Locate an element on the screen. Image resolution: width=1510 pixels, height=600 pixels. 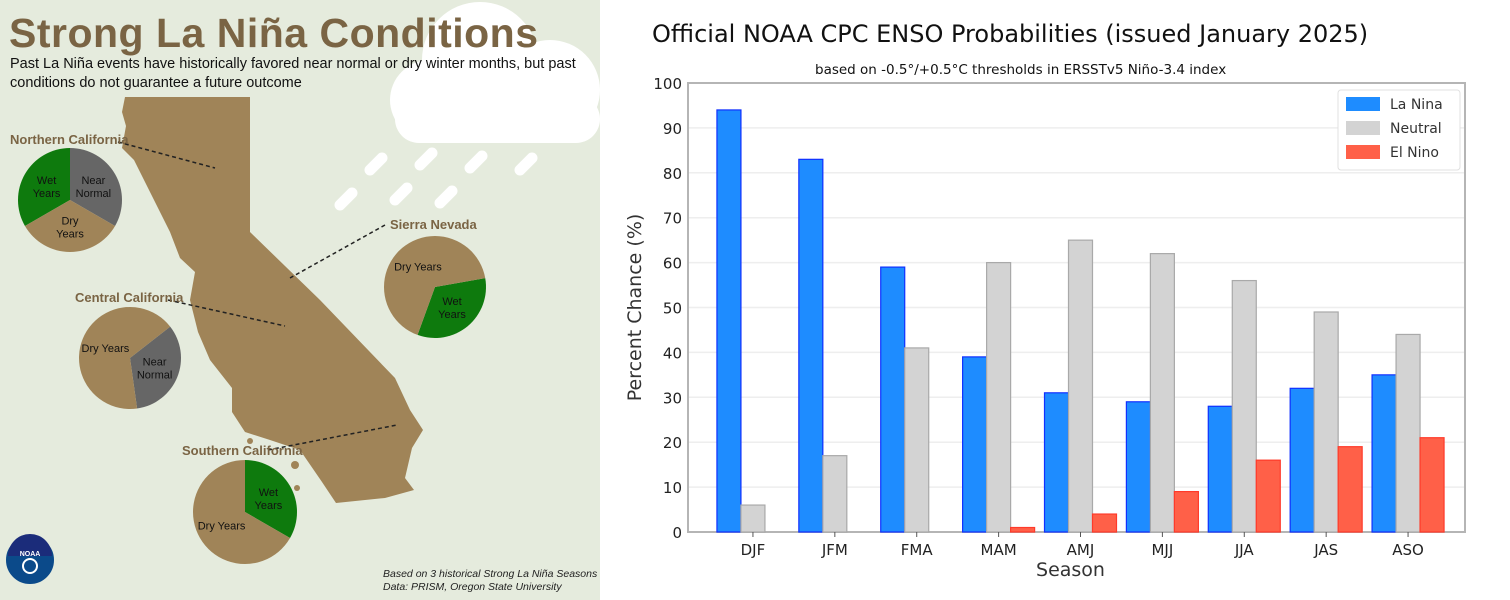
legend-label: Neutral is located at coordinates (1416, 129).